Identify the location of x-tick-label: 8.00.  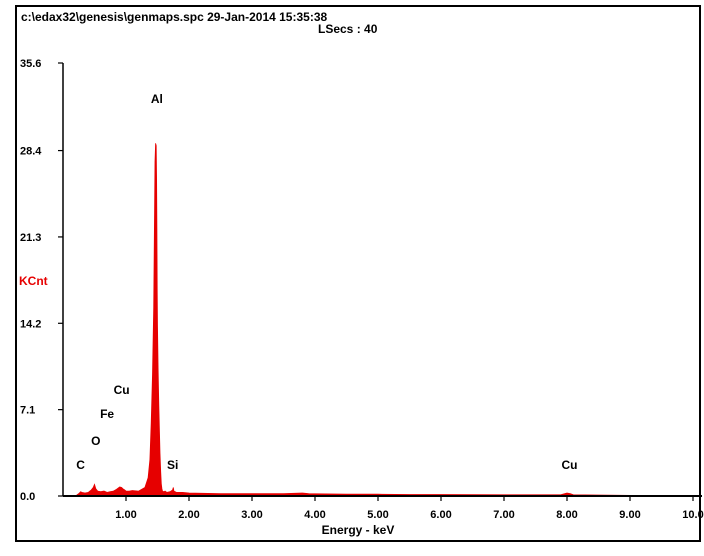
(566, 515).